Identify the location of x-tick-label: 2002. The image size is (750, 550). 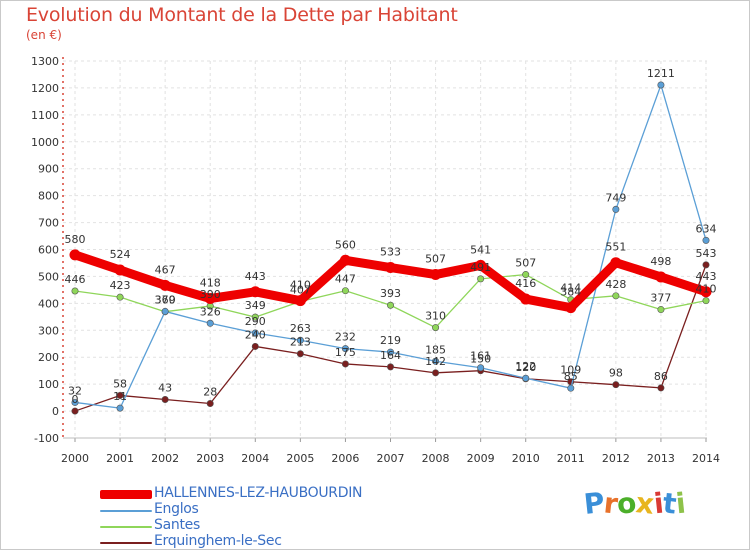
(165, 458).